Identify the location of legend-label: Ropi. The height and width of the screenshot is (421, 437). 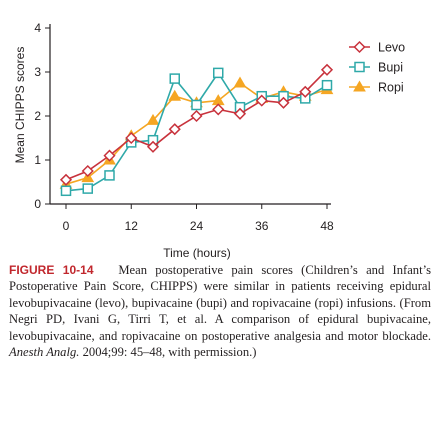
(391, 88).